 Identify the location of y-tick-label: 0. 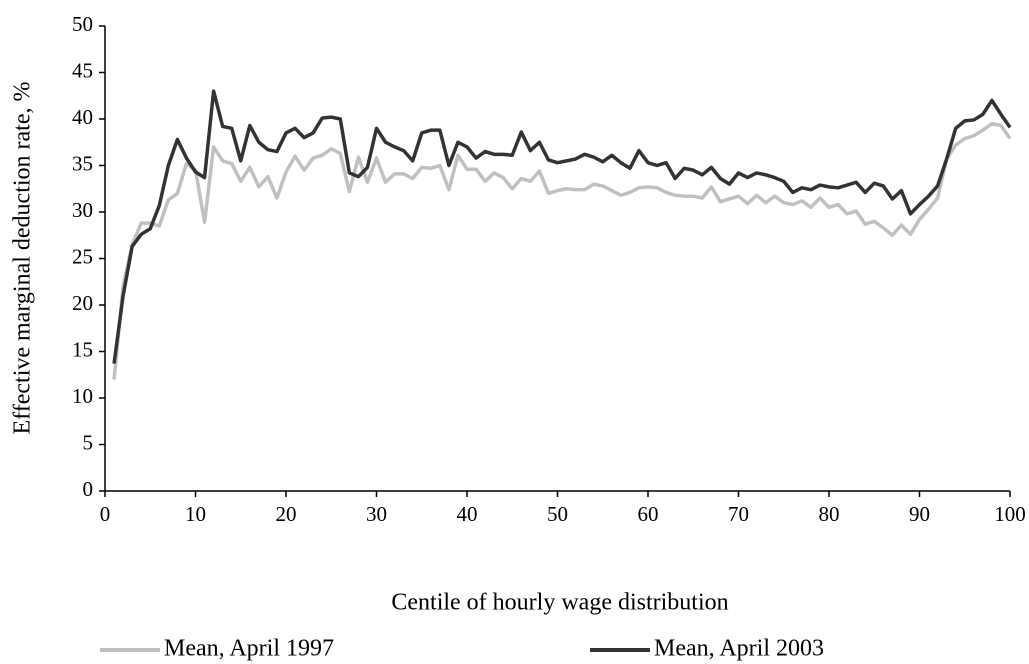
(88, 489).